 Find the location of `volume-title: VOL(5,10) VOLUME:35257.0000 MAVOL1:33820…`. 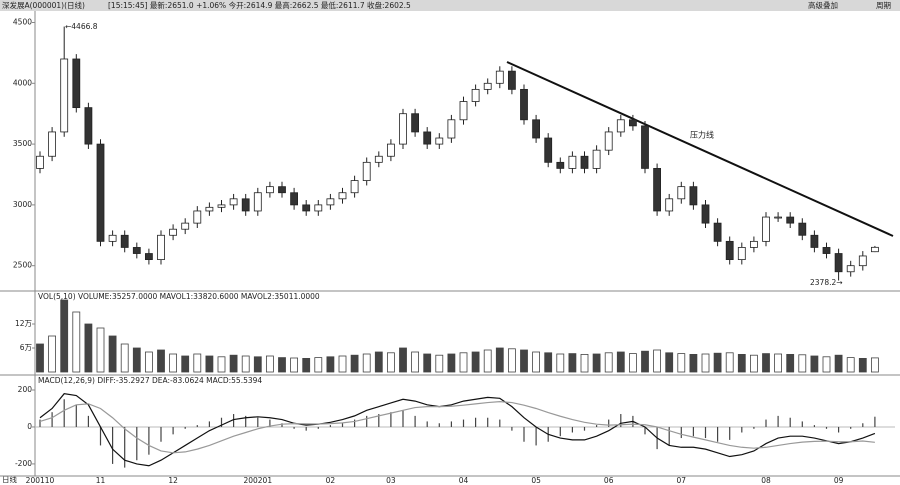

volume-title: VOL(5,10) VOLUME:35257.0000 MAVOL1:33820… is located at coordinates (179, 296).